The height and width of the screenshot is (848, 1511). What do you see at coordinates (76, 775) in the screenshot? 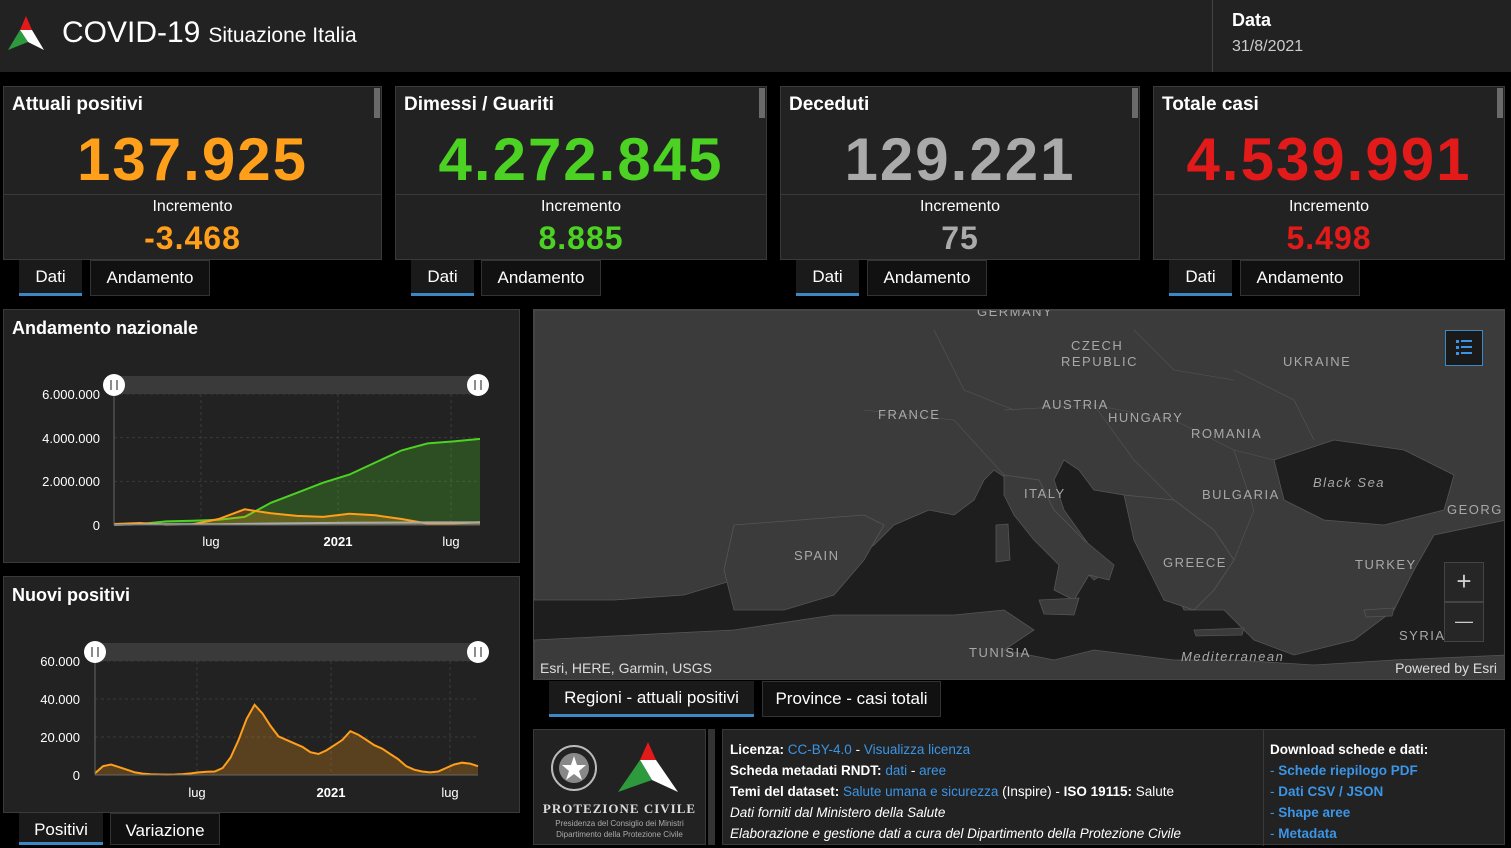
I see `y-tick-label: 0` at bounding box center [76, 775].